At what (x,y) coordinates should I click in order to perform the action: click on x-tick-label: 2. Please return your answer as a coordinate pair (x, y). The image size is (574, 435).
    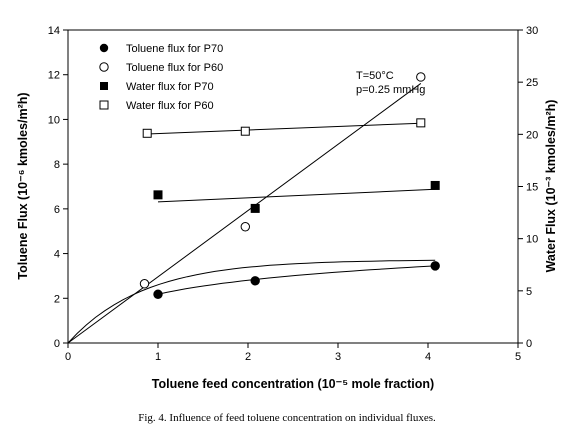
    Looking at the image, I should click on (248, 357).